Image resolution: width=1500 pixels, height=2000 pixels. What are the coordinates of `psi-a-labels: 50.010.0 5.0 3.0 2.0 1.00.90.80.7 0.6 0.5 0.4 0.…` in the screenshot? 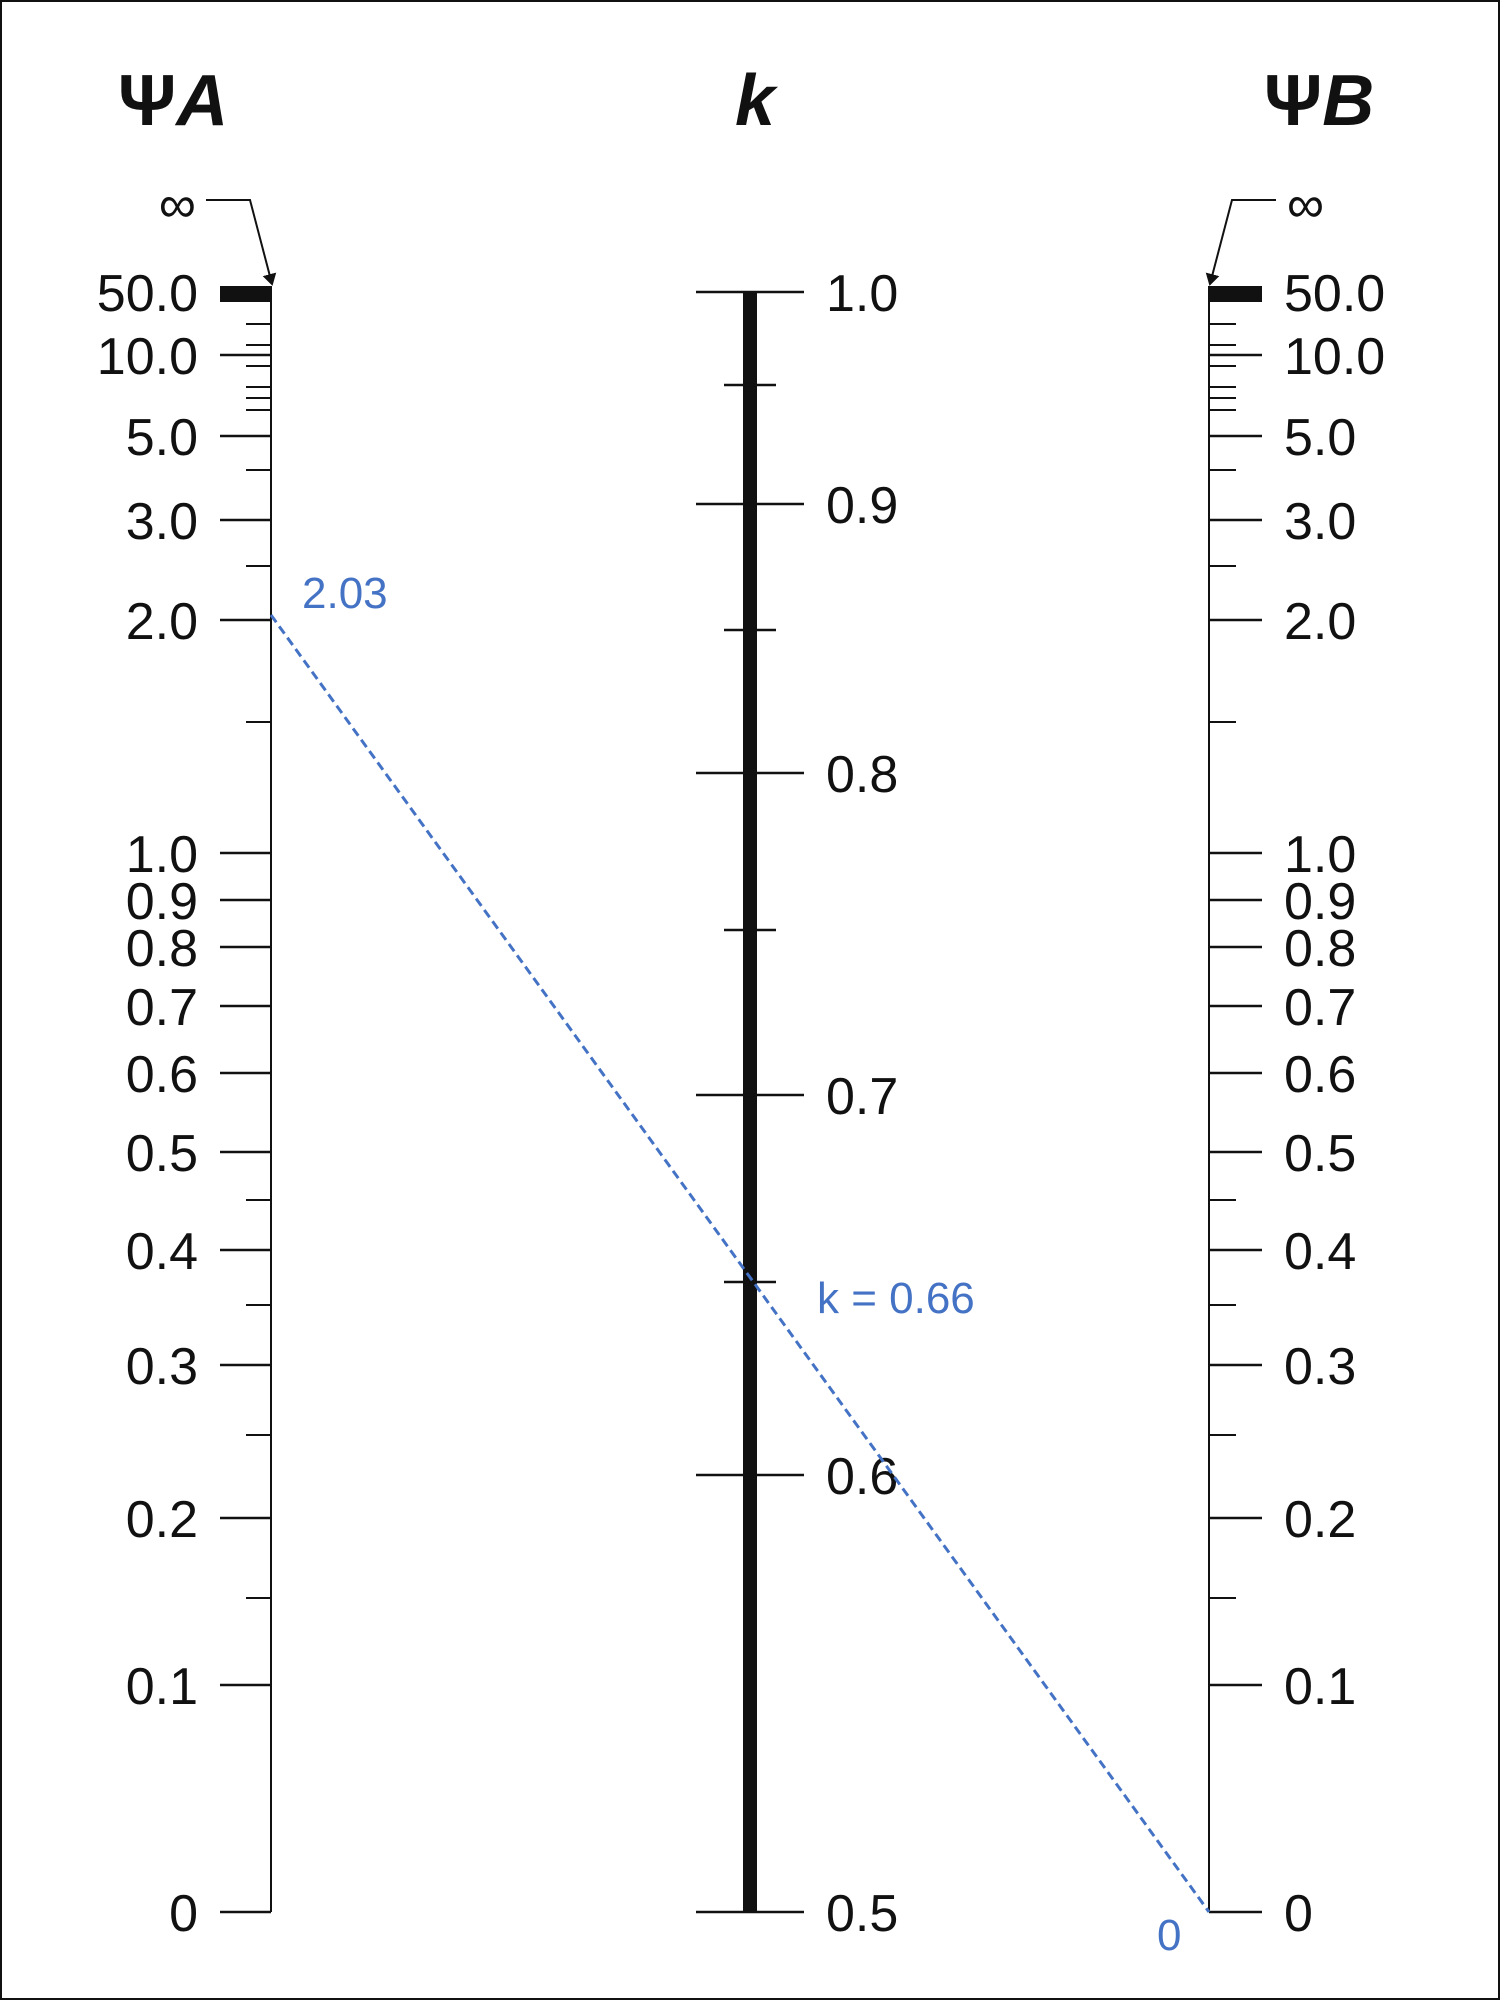 It's located at (147, 1104).